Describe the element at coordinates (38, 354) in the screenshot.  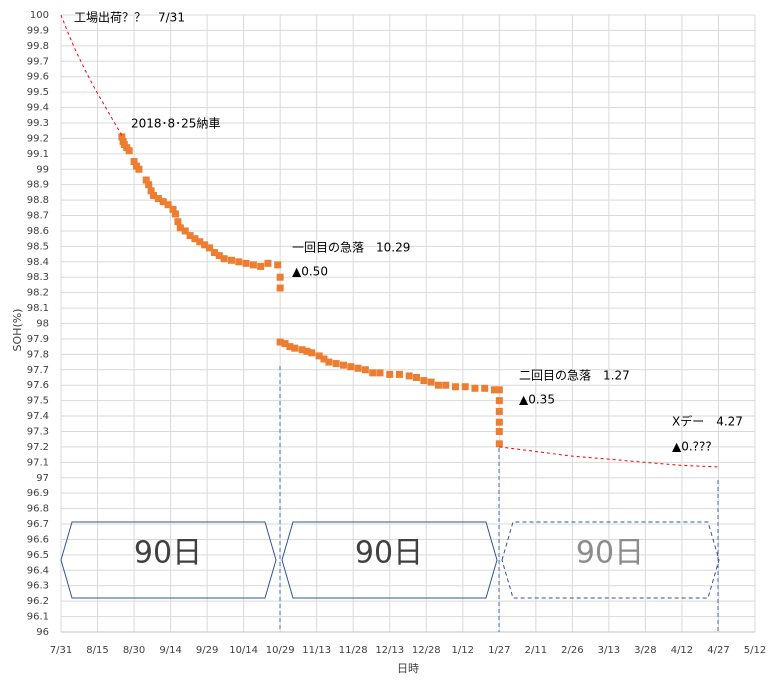
I see `y-tick-label: 97.8` at that location.